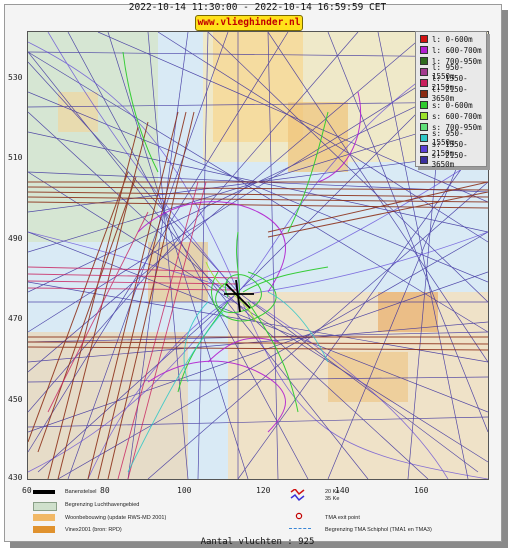 Image resolution: width=515 pixels, height=550 pixels. I want to click on legend-label: s: 950-1550m, so click(447, 138).